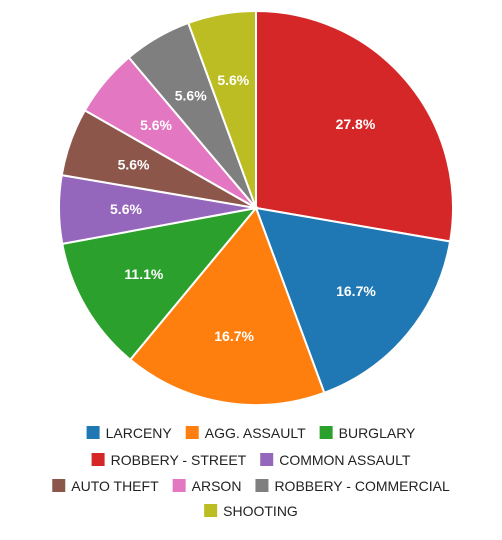 The height and width of the screenshot is (540, 502). Describe the element at coordinates (115, 486) in the screenshot. I see `legend-label: AUTO THEFT` at that location.